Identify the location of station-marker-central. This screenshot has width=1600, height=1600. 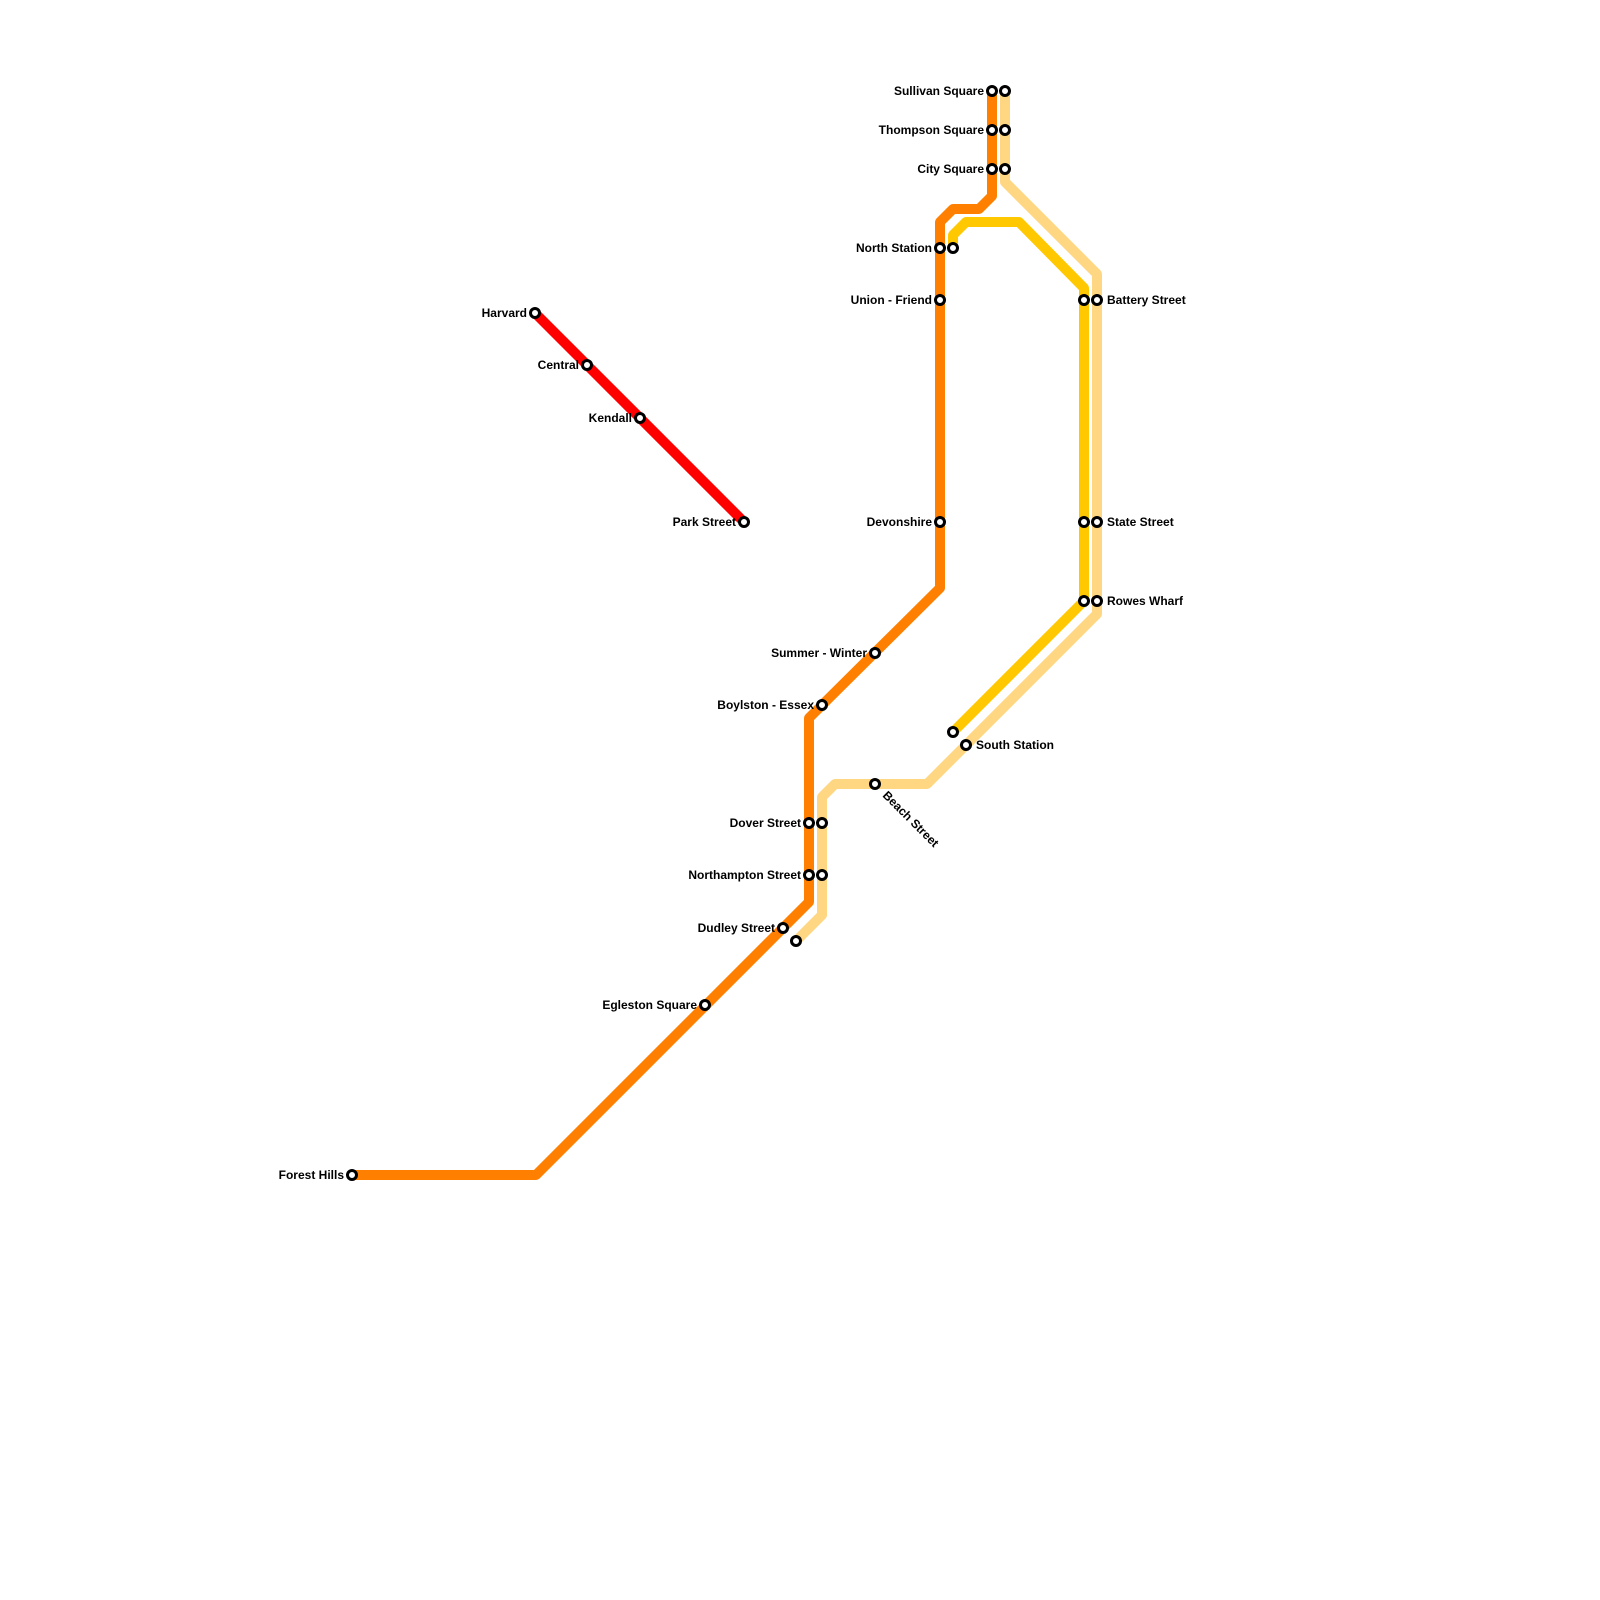
(587, 365).